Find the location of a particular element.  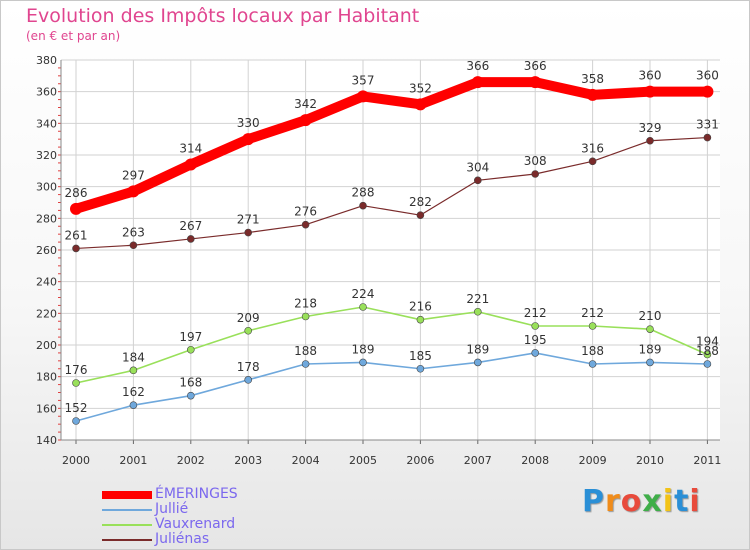

x-tick-label: 2002 is located at coordinates (191, 460).